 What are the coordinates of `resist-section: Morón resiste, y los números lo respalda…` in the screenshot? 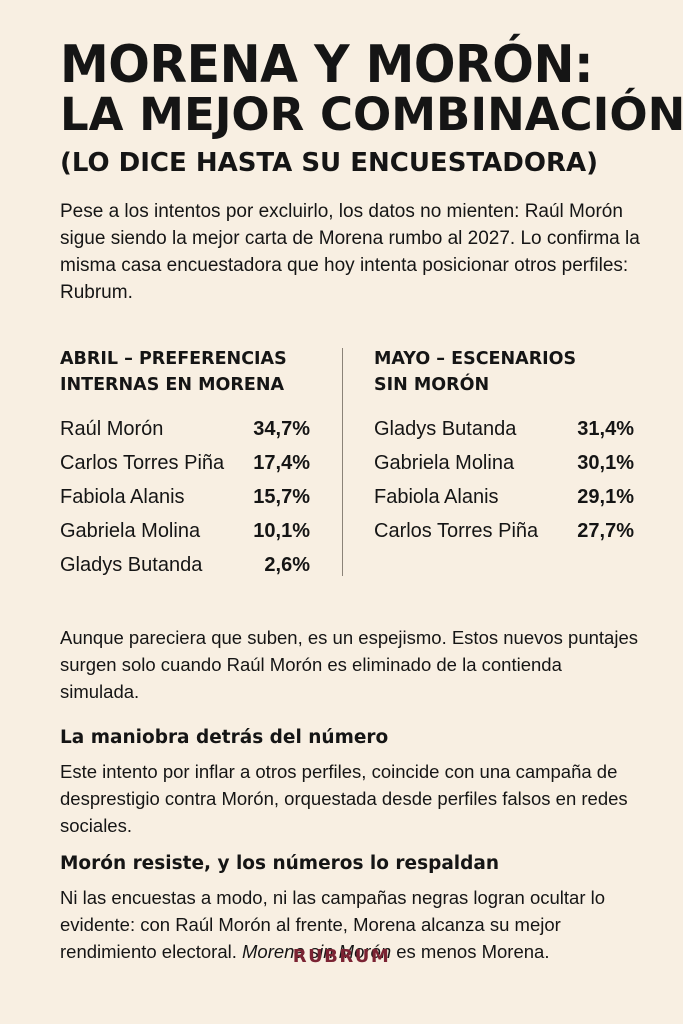 It's located at (350, 907).